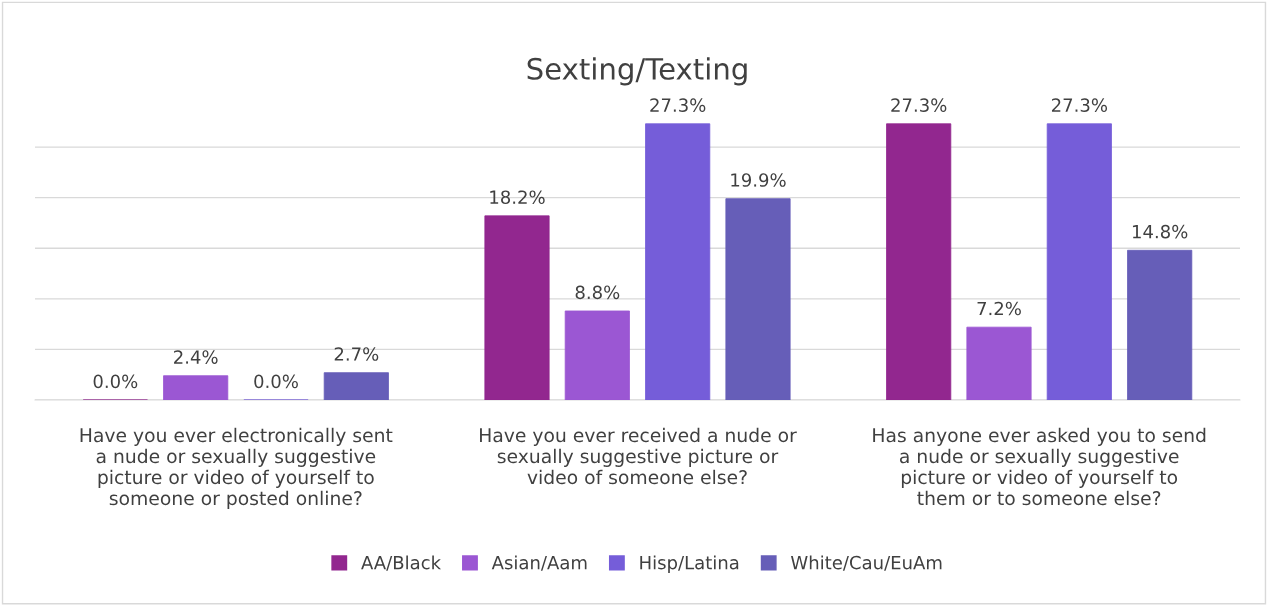 This screenshot has height=605, width=1268. I want to click on x-tick-label: Has anyone ever asked you to send a nude or sexually suggestive picture or video of yourself to them or to someone else?, so click(1039, 466).